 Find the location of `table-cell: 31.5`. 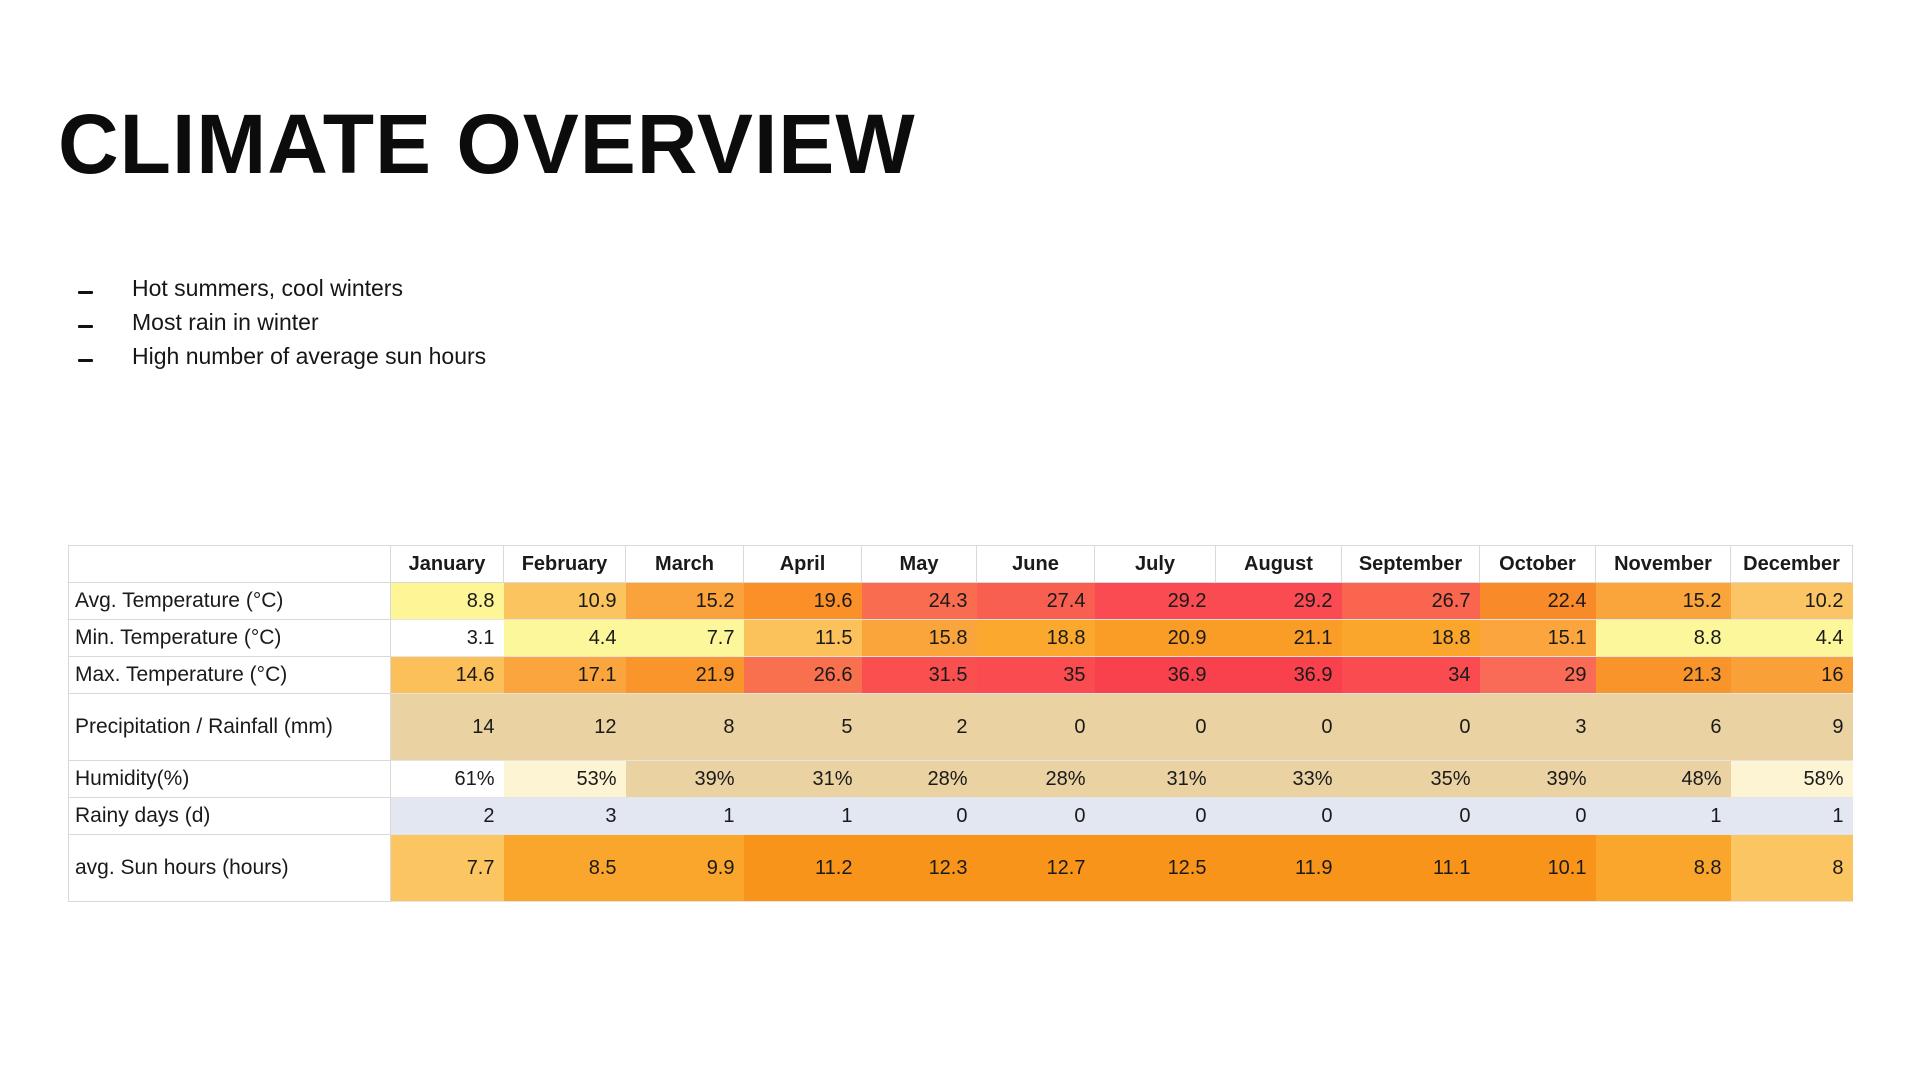

table-cell: 31.5 is located at coordinates (919, 675).